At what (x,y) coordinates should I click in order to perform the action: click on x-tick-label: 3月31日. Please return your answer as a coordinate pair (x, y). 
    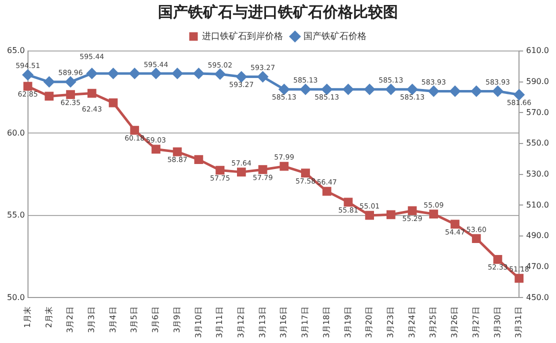
    Looking at the image, I should click on (519, 322).